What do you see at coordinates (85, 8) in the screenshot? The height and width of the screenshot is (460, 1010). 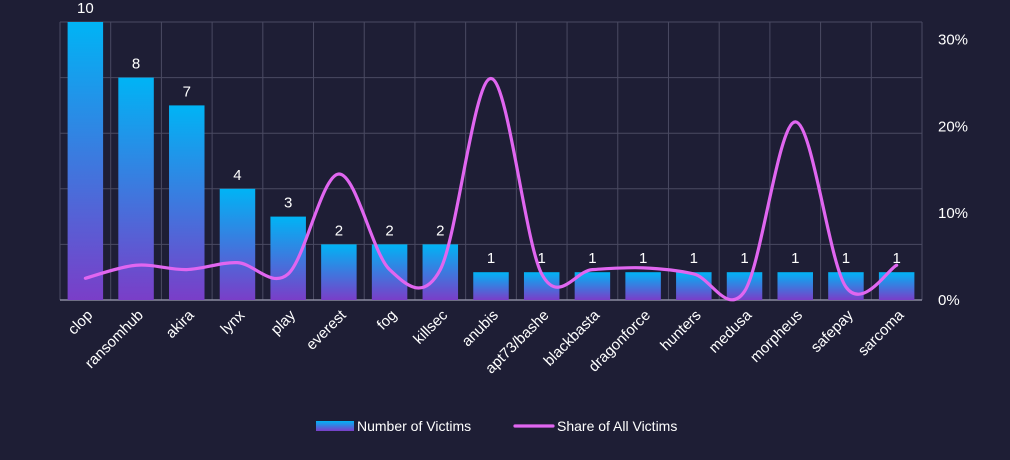 I see `bar-value-label: 10` at bounding box center [85, 8].